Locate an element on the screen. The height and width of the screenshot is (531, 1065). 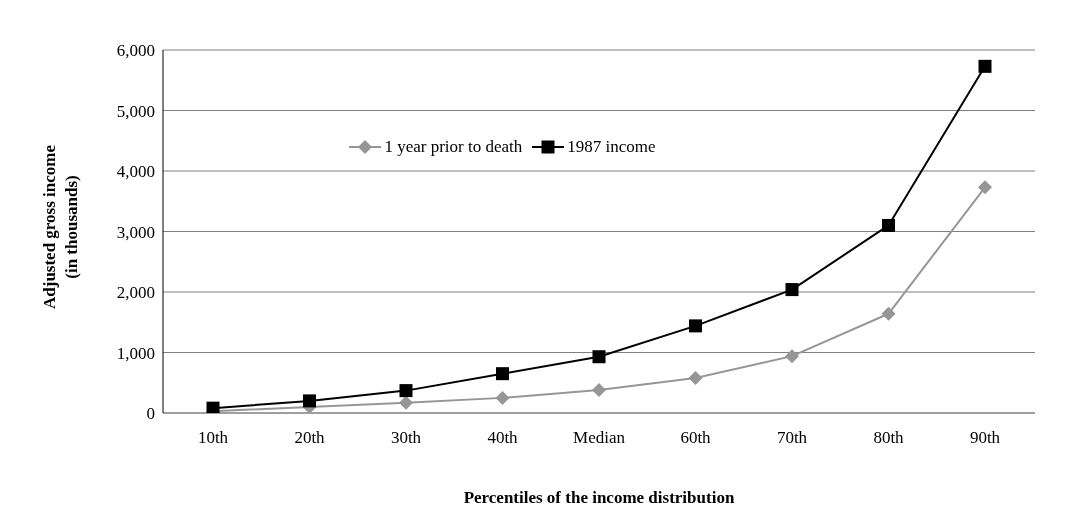
y-tick-label: 2,000 is located at coordinates (135, 293).